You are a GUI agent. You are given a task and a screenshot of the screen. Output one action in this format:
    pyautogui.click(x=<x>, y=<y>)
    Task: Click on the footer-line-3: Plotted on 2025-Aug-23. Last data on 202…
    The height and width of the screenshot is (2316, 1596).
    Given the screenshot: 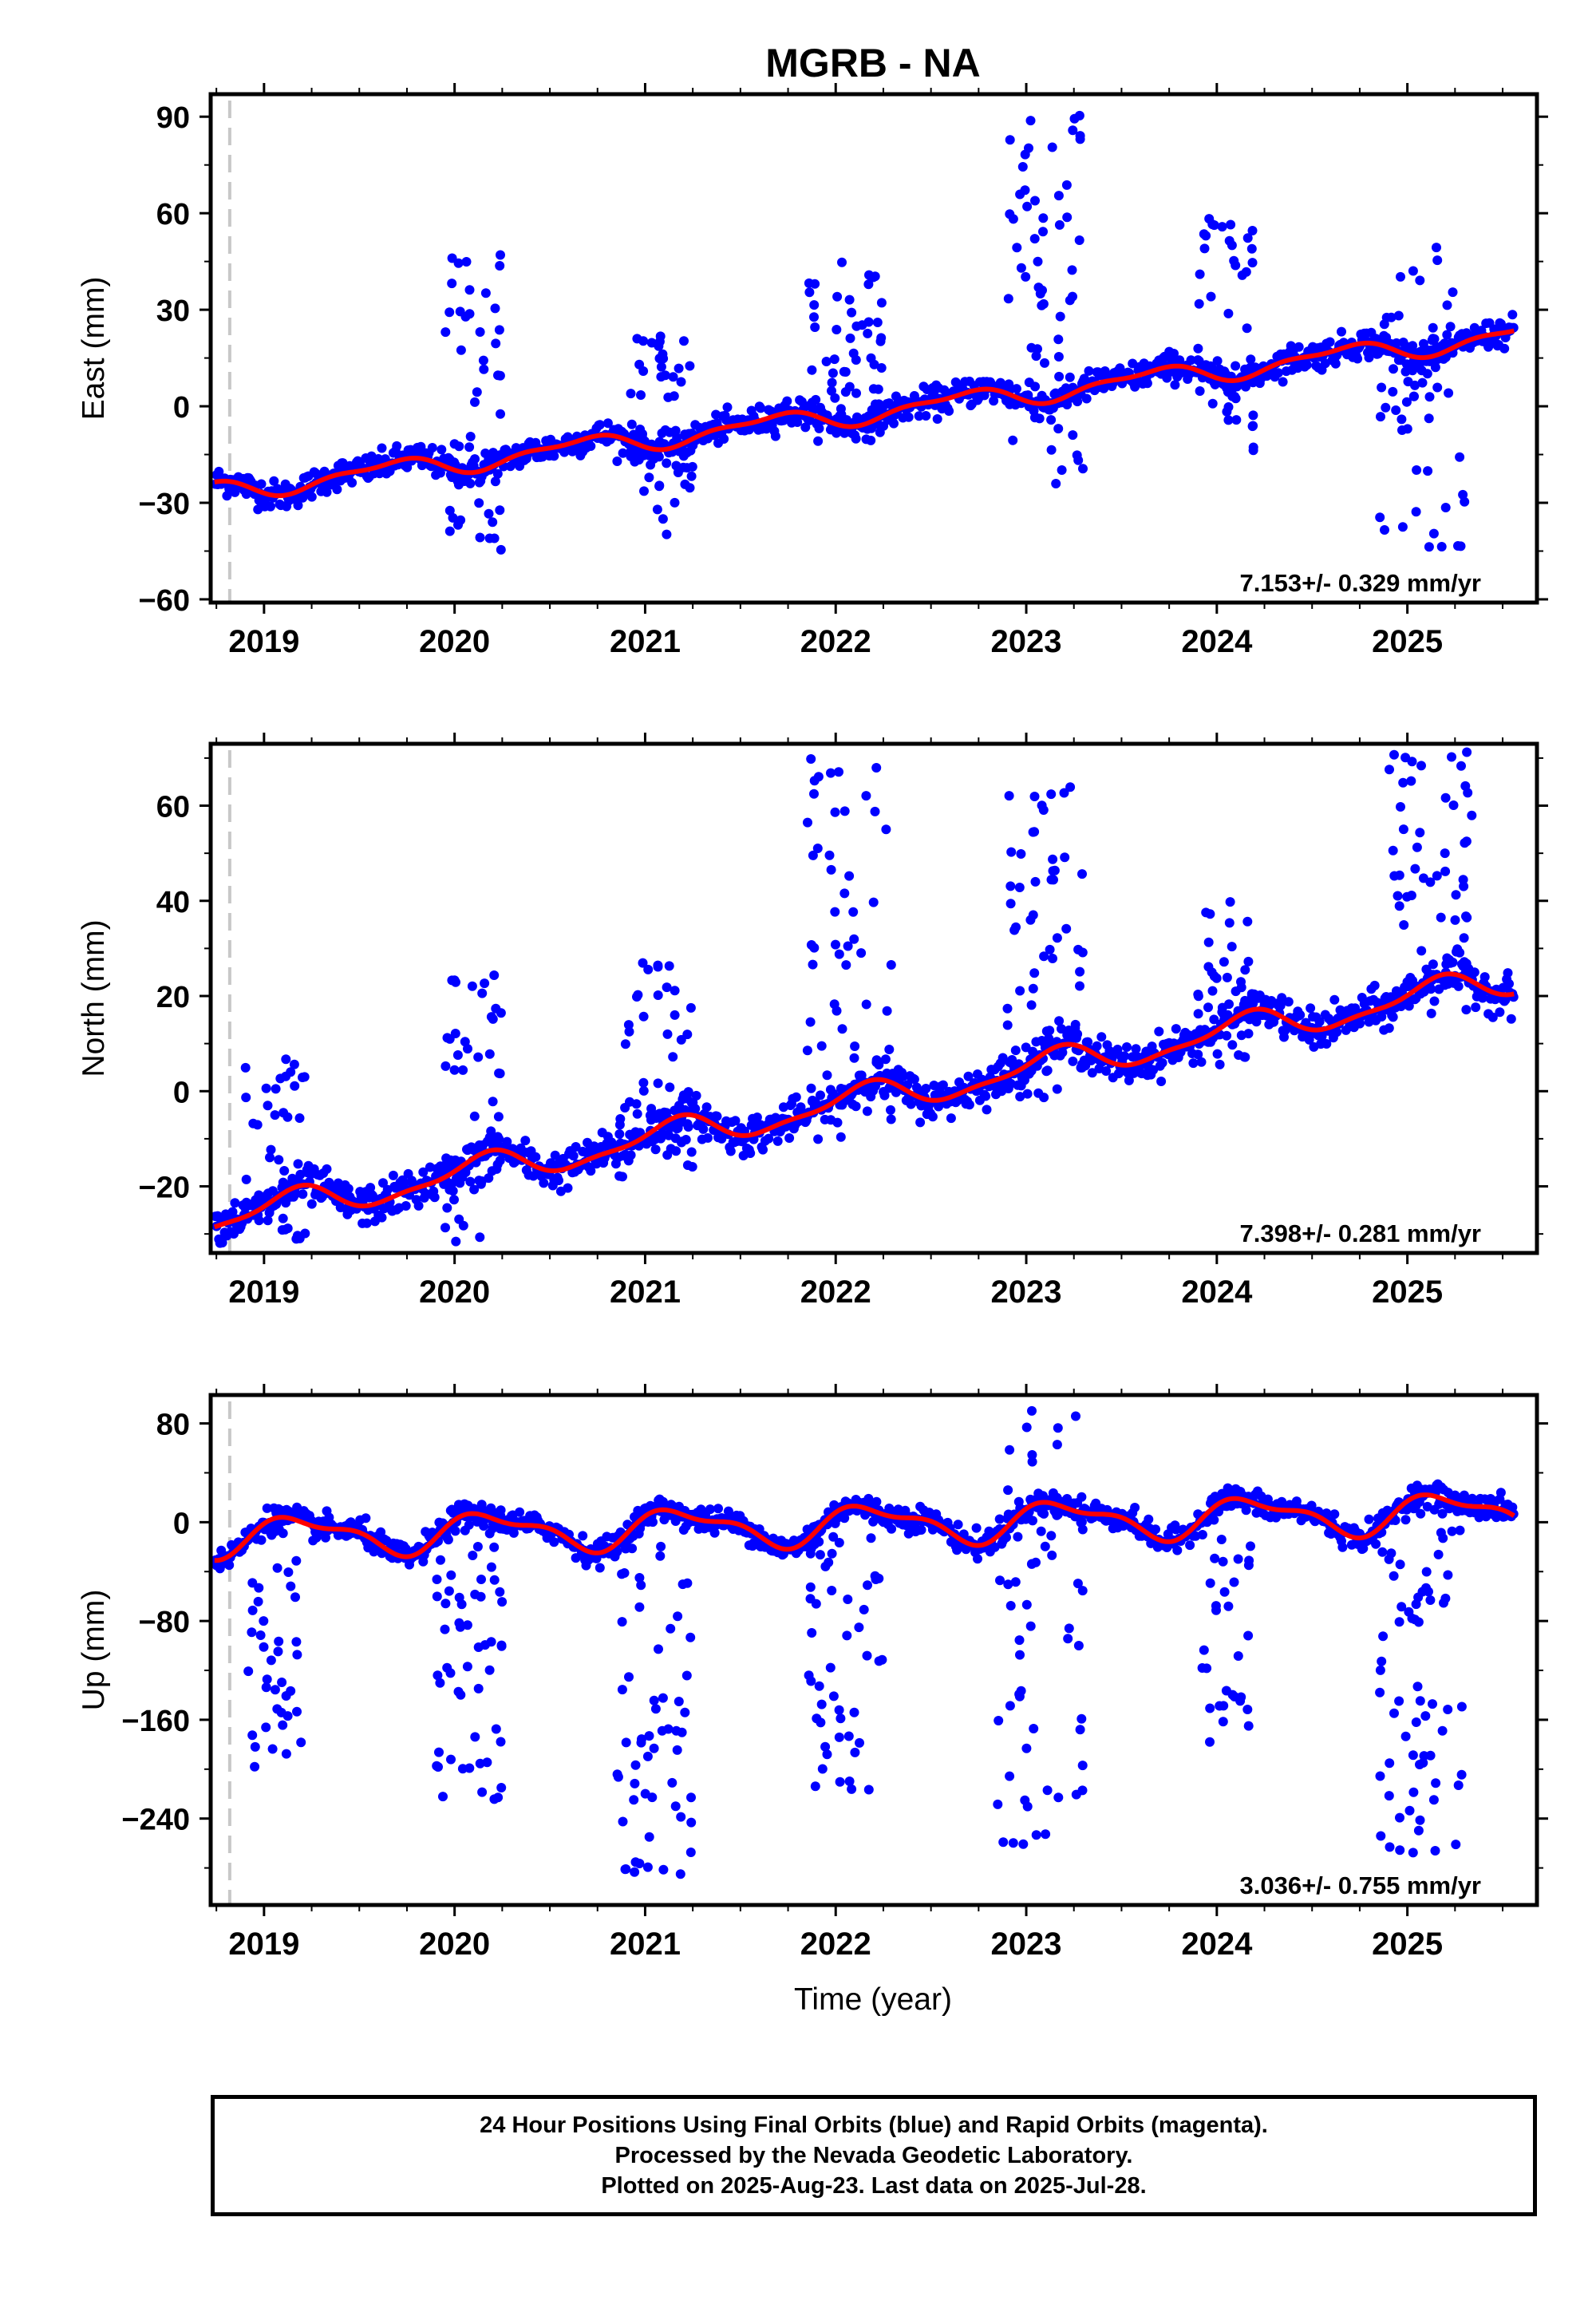 What is the action you would take?
    pyautogui.click(x=874, y=2186)
    